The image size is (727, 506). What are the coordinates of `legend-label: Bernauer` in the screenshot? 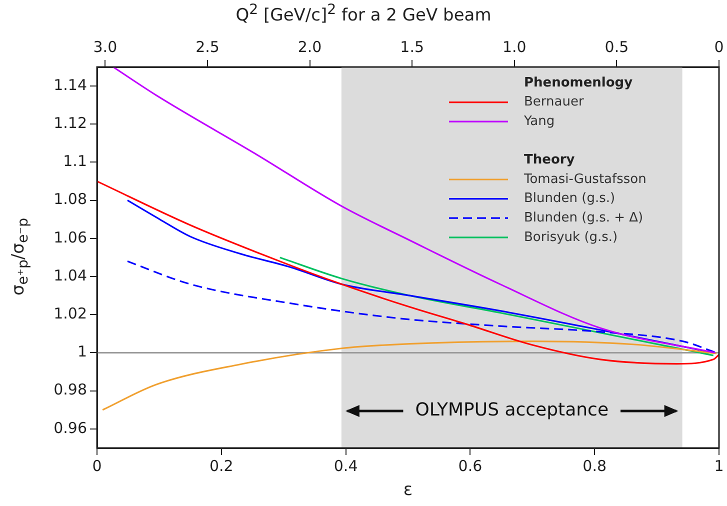 It's located at (554, 102).